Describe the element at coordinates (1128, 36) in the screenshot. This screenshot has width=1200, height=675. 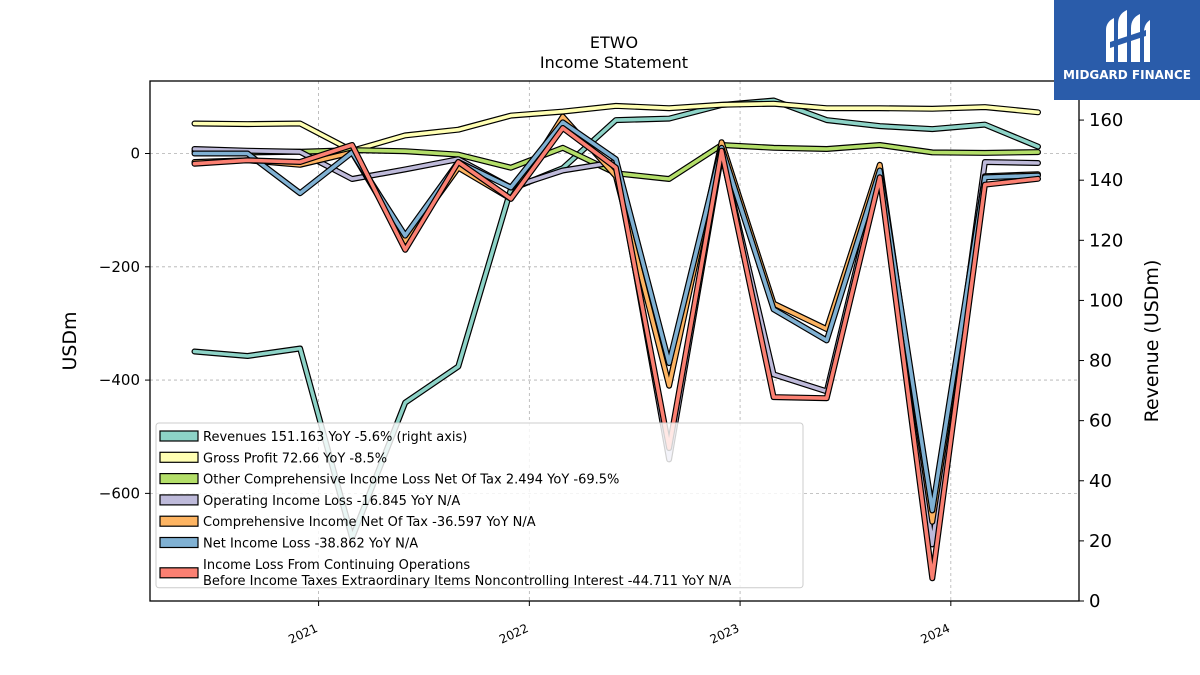
I see `midgard-logo-icon` at that location.